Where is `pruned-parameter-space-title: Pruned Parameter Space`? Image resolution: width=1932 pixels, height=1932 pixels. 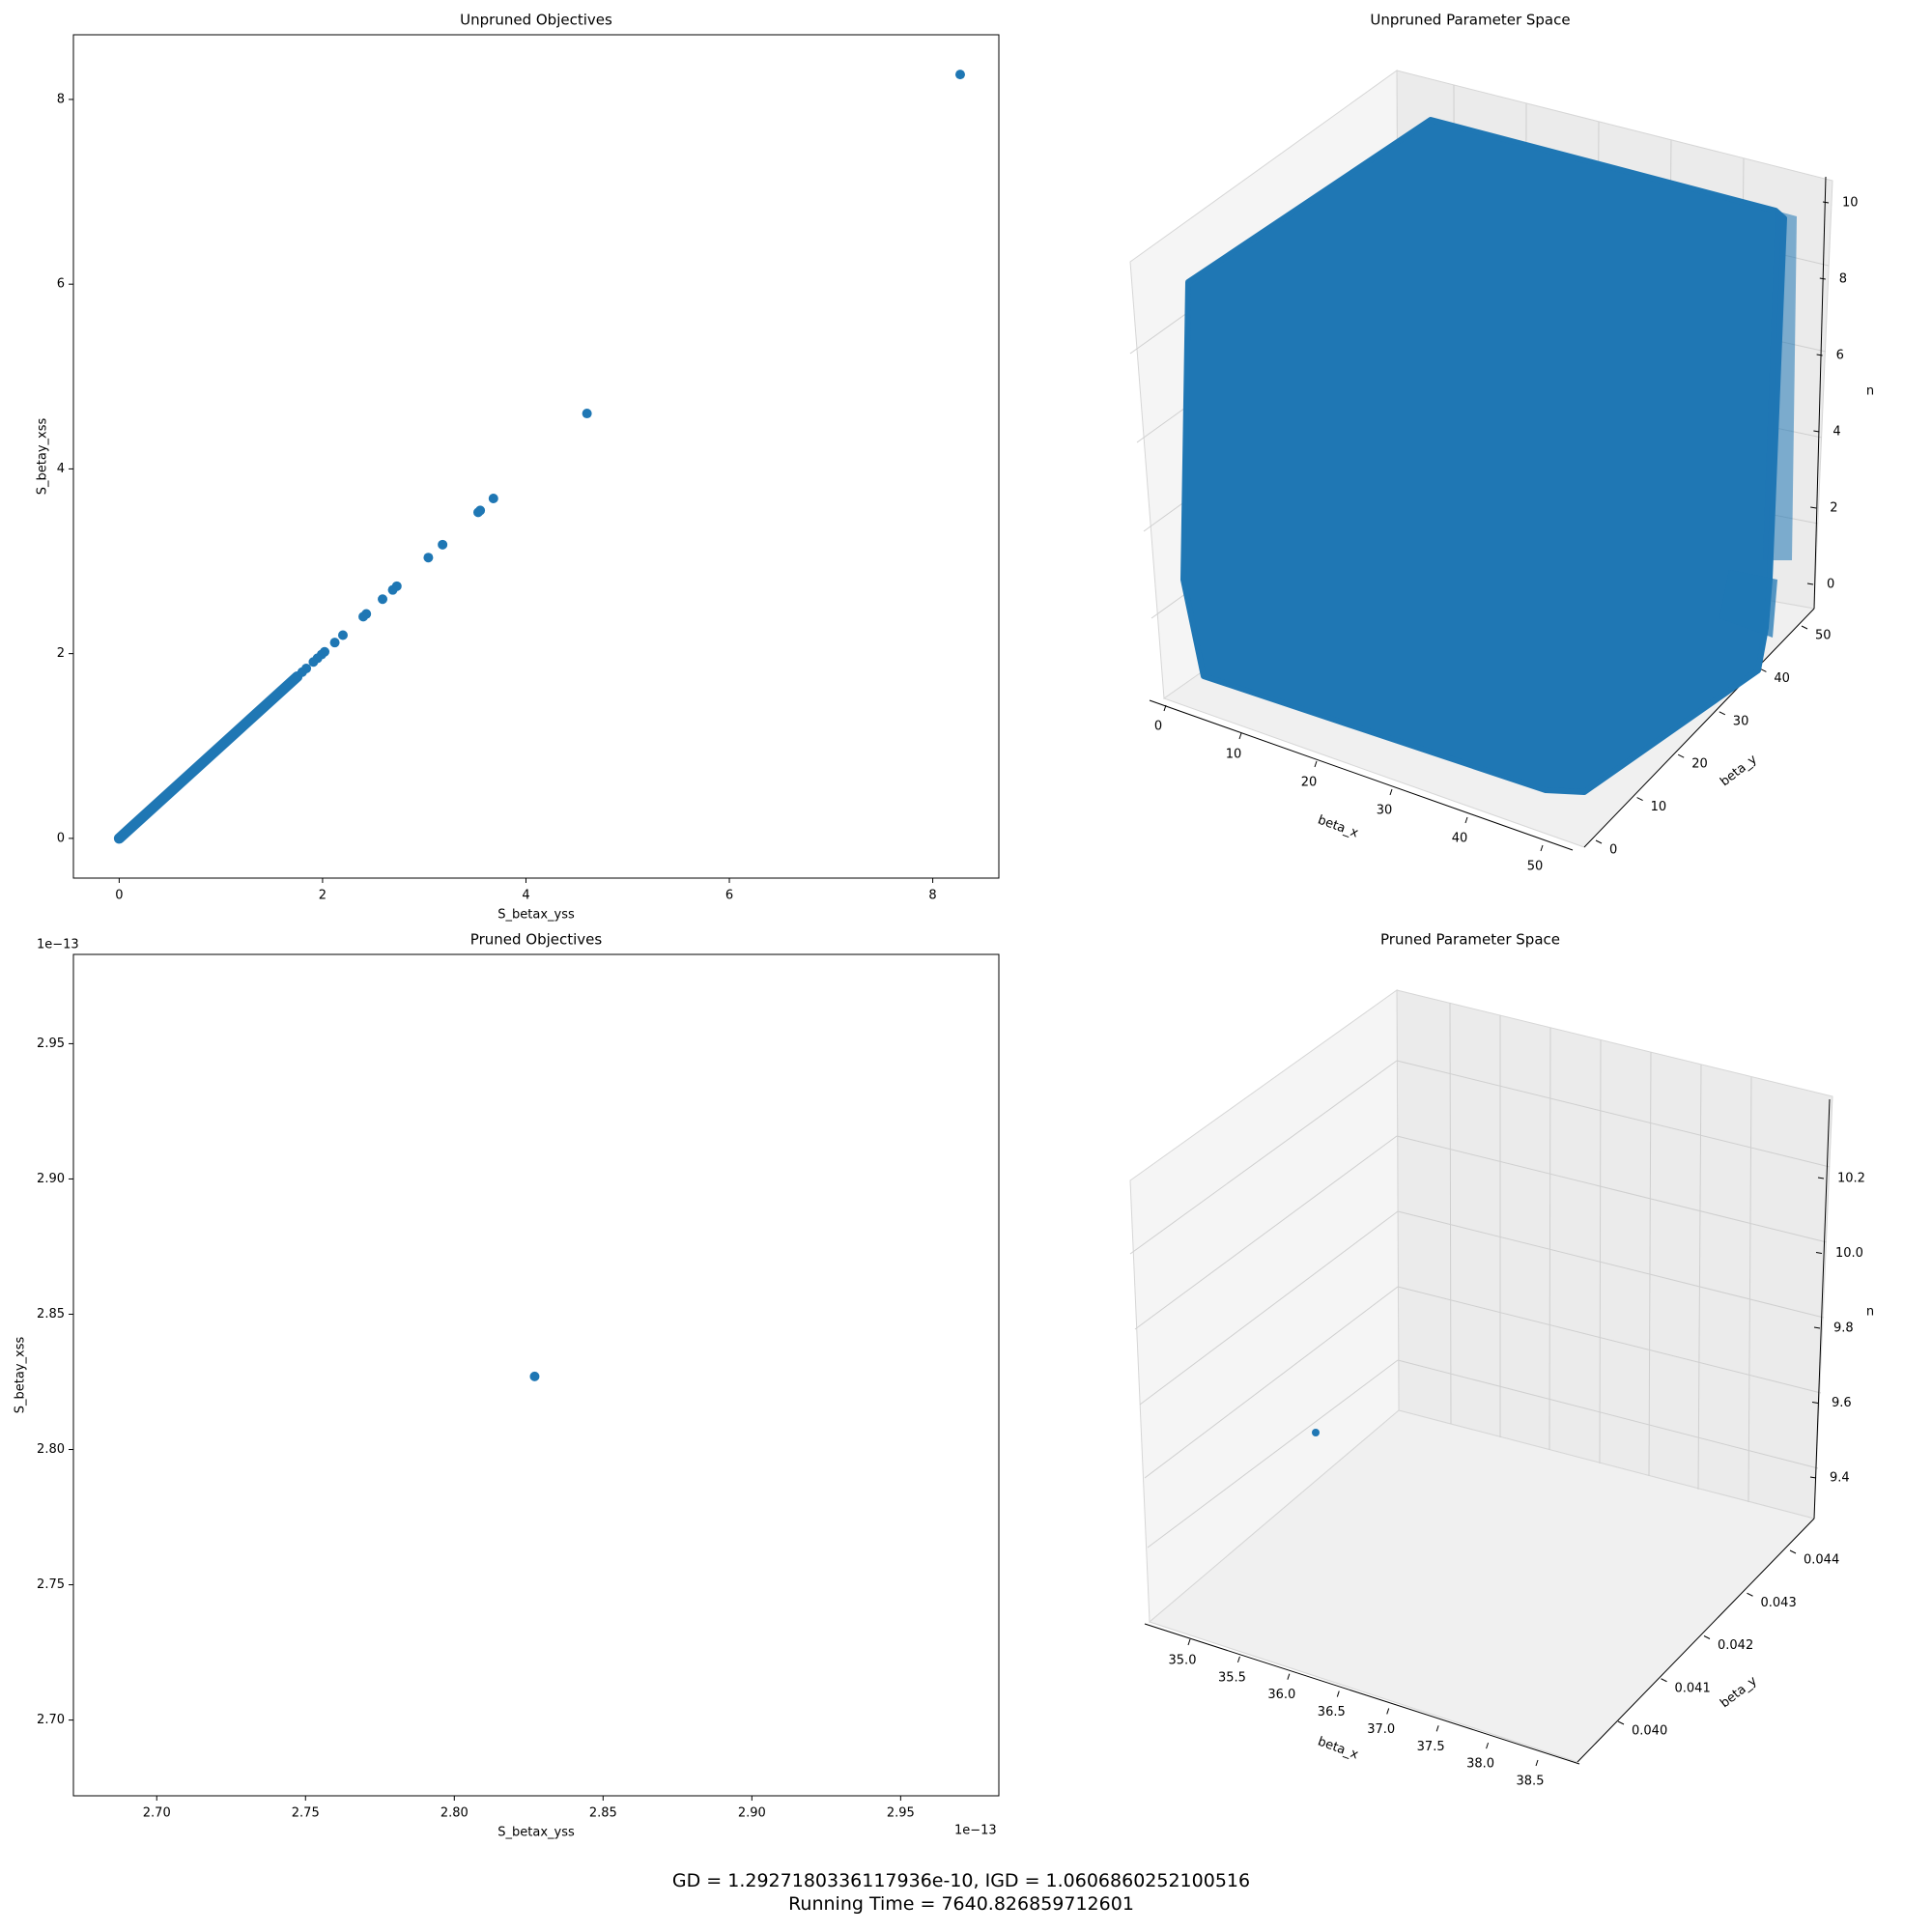
pruned-parameter-space-title: Pruned Parameter Space is located at coordinates (1470, 940).